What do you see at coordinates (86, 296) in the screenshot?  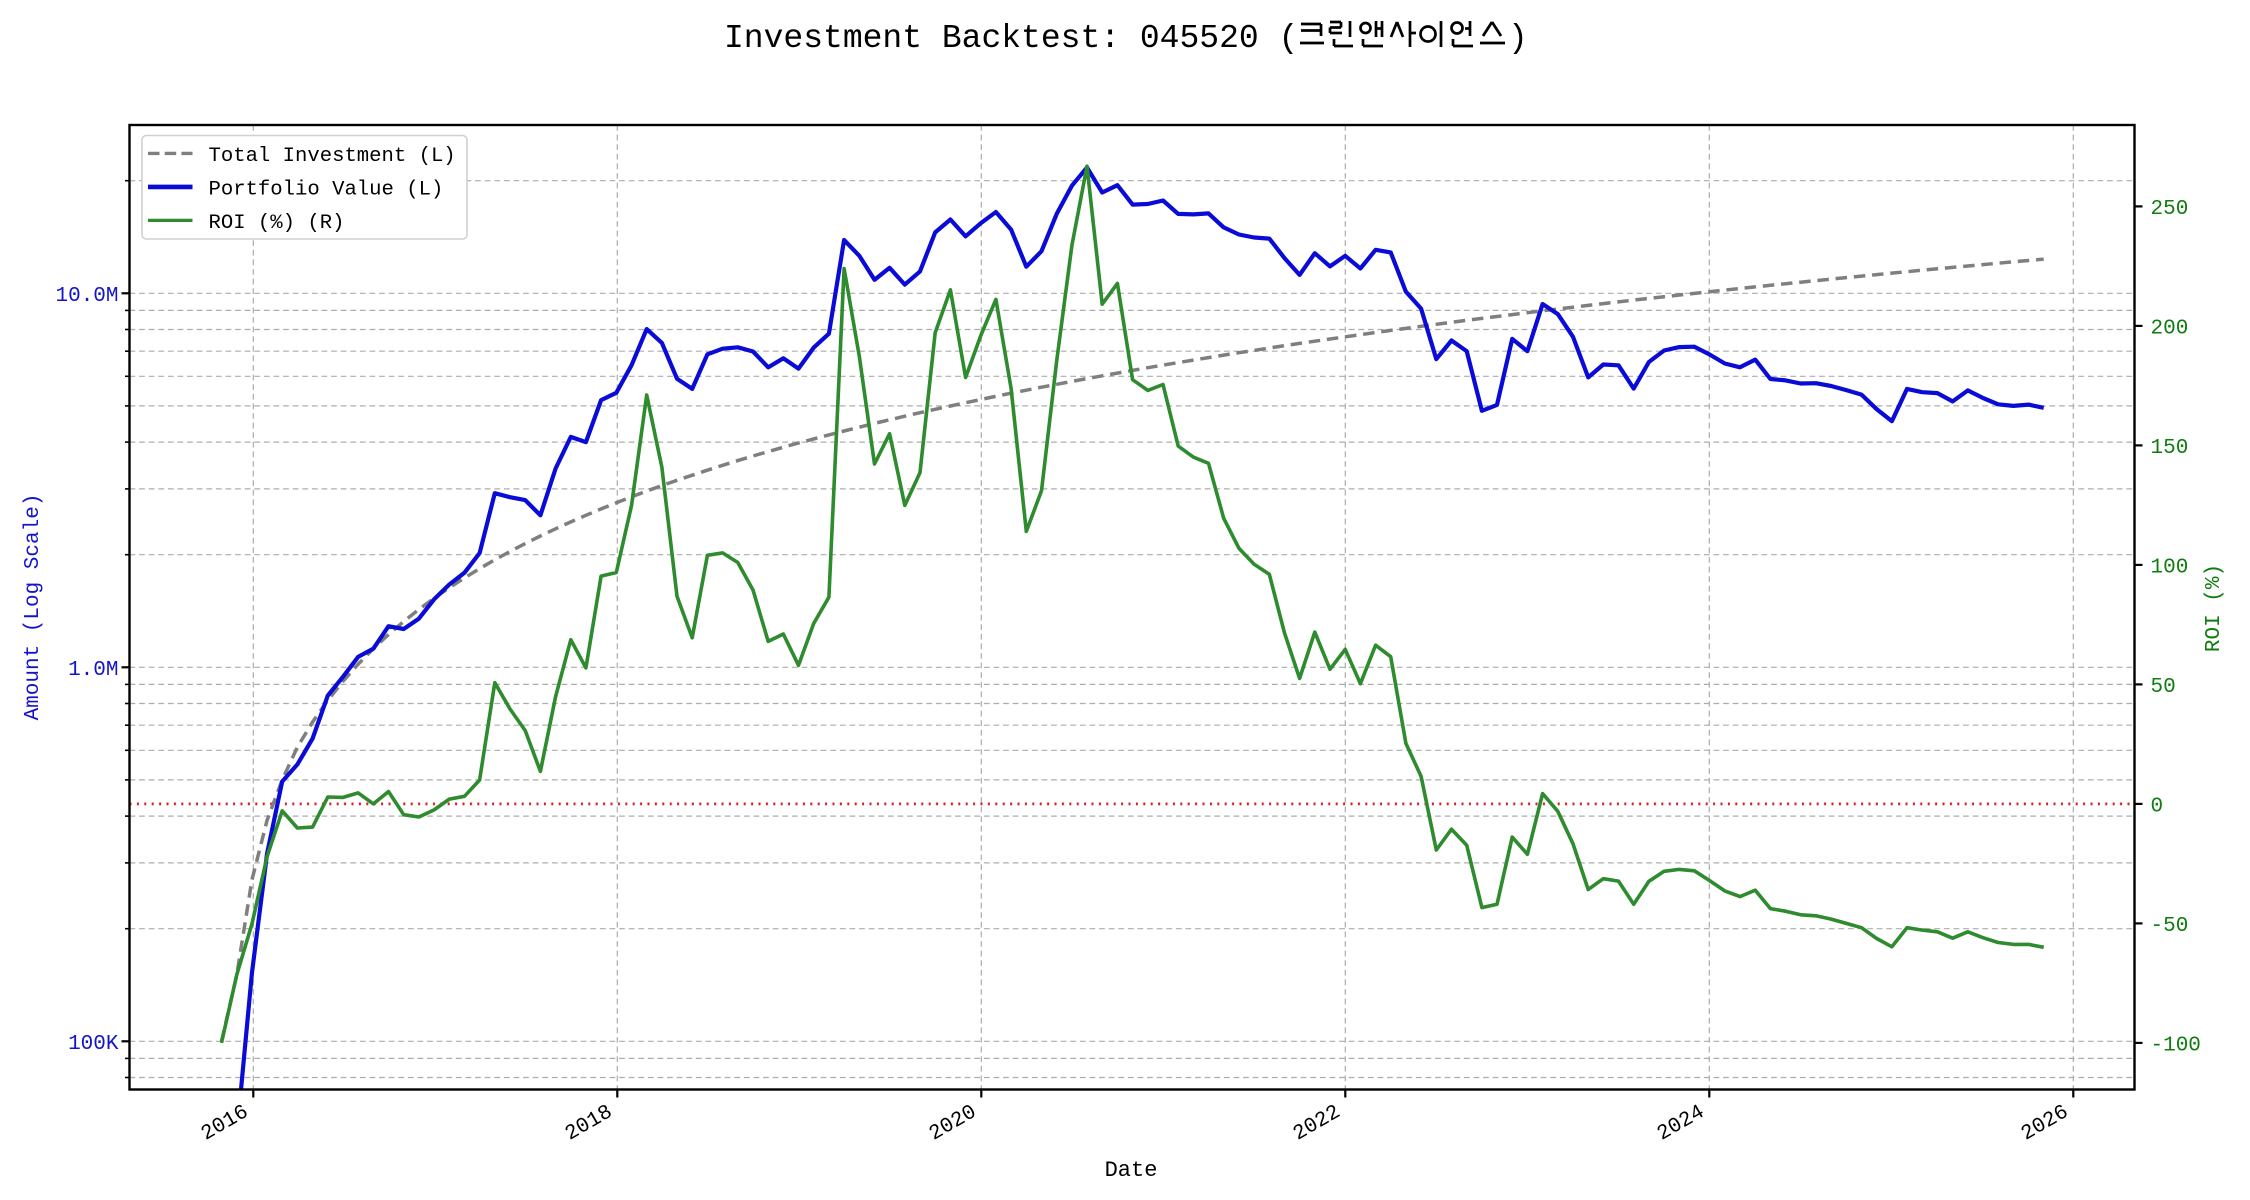 I see `svg-text: 10.0M` at bounding box center [86, 296].